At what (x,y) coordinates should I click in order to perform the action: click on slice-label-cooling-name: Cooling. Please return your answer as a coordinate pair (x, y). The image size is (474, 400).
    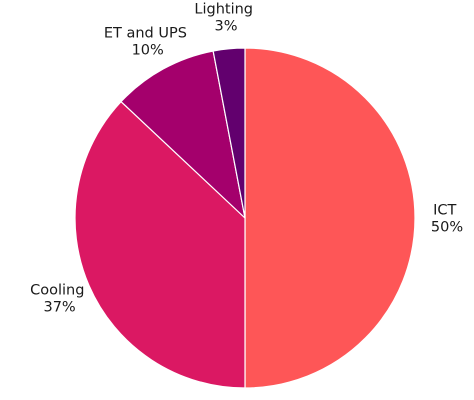
    Looking at the image, I should click on (57, 291).